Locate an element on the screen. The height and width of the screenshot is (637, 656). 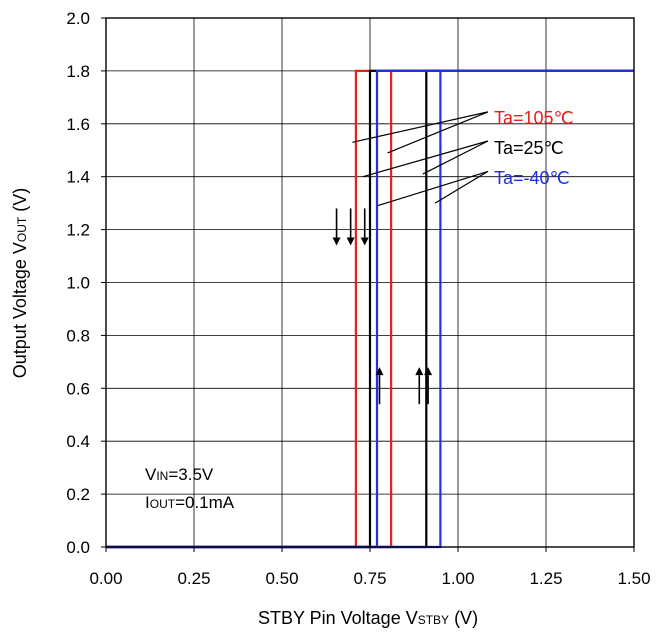
legend-label-105c: Ta=105℃ is located at coordinates (534, 118).